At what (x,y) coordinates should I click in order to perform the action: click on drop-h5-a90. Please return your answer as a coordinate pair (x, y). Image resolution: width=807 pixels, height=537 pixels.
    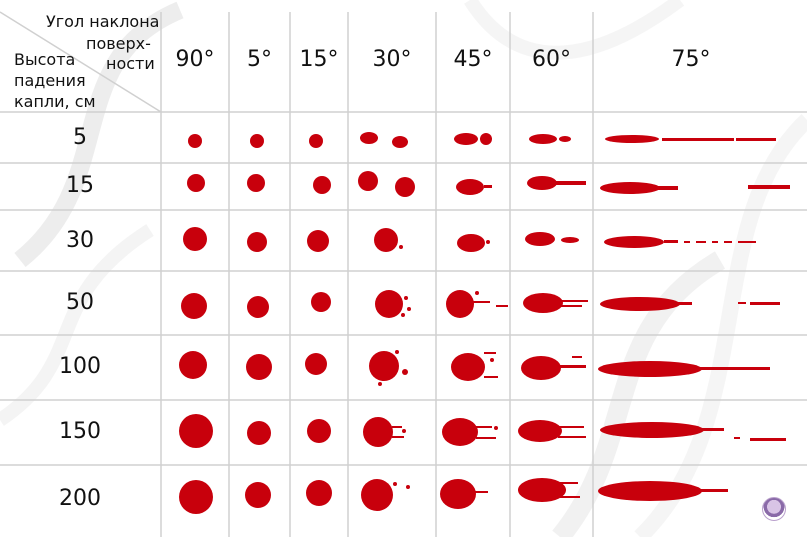
    Looking at the image, I should click on (195, 141).